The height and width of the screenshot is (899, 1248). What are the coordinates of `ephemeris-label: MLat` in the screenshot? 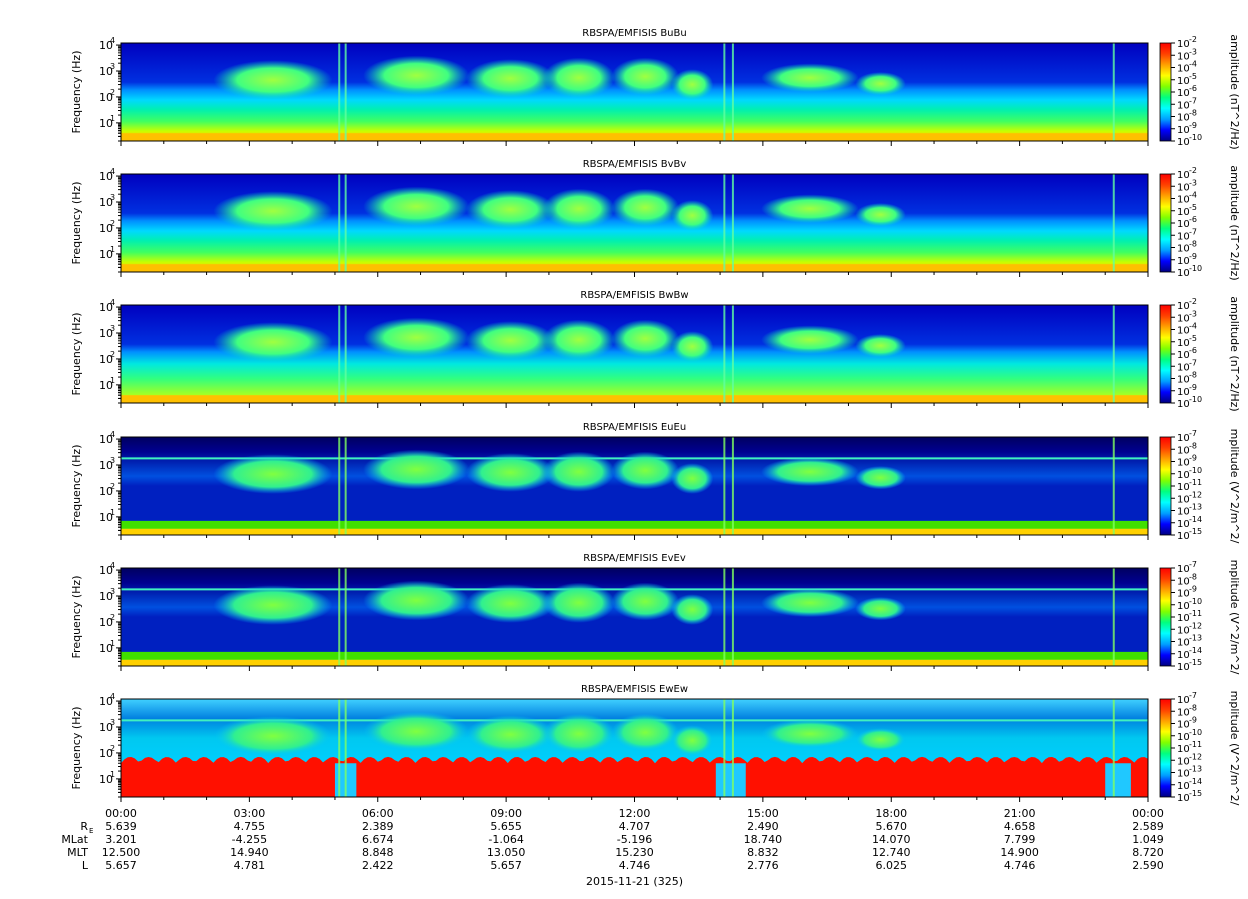 It's located at (74, 839).